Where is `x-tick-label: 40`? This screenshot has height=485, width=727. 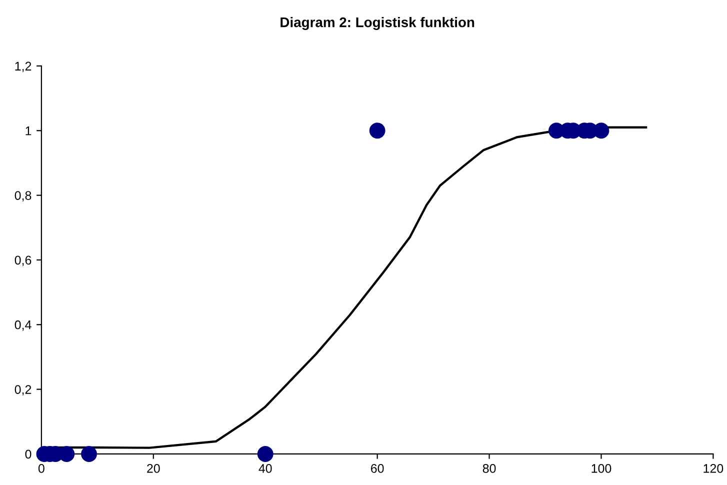
x-tick-label: 40 is located at coordinates (265, 468).